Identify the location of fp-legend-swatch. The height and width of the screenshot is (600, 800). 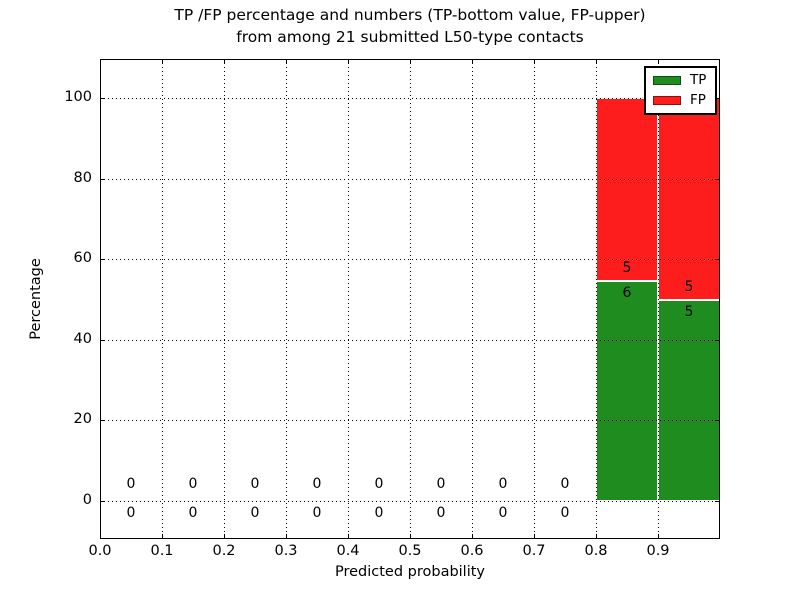
(667, 100).